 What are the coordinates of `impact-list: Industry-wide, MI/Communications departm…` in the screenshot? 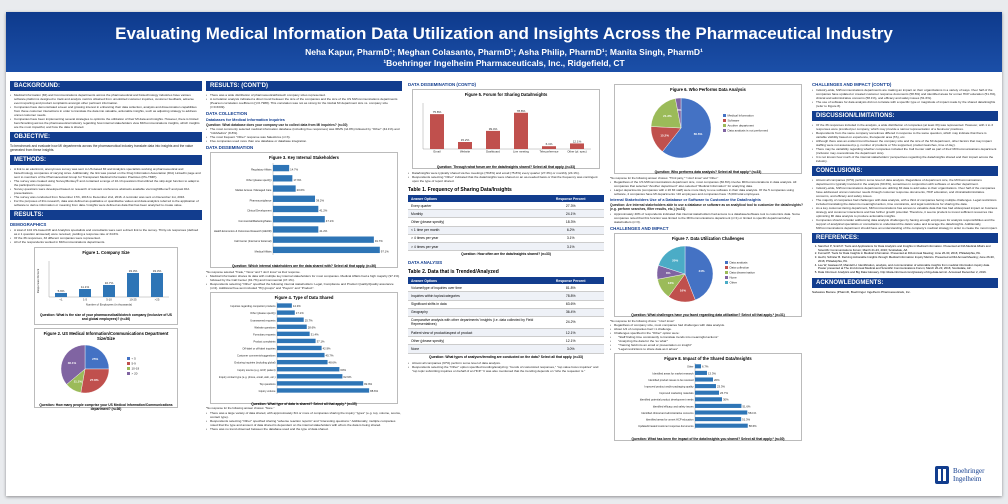 It's located at (905, 98).